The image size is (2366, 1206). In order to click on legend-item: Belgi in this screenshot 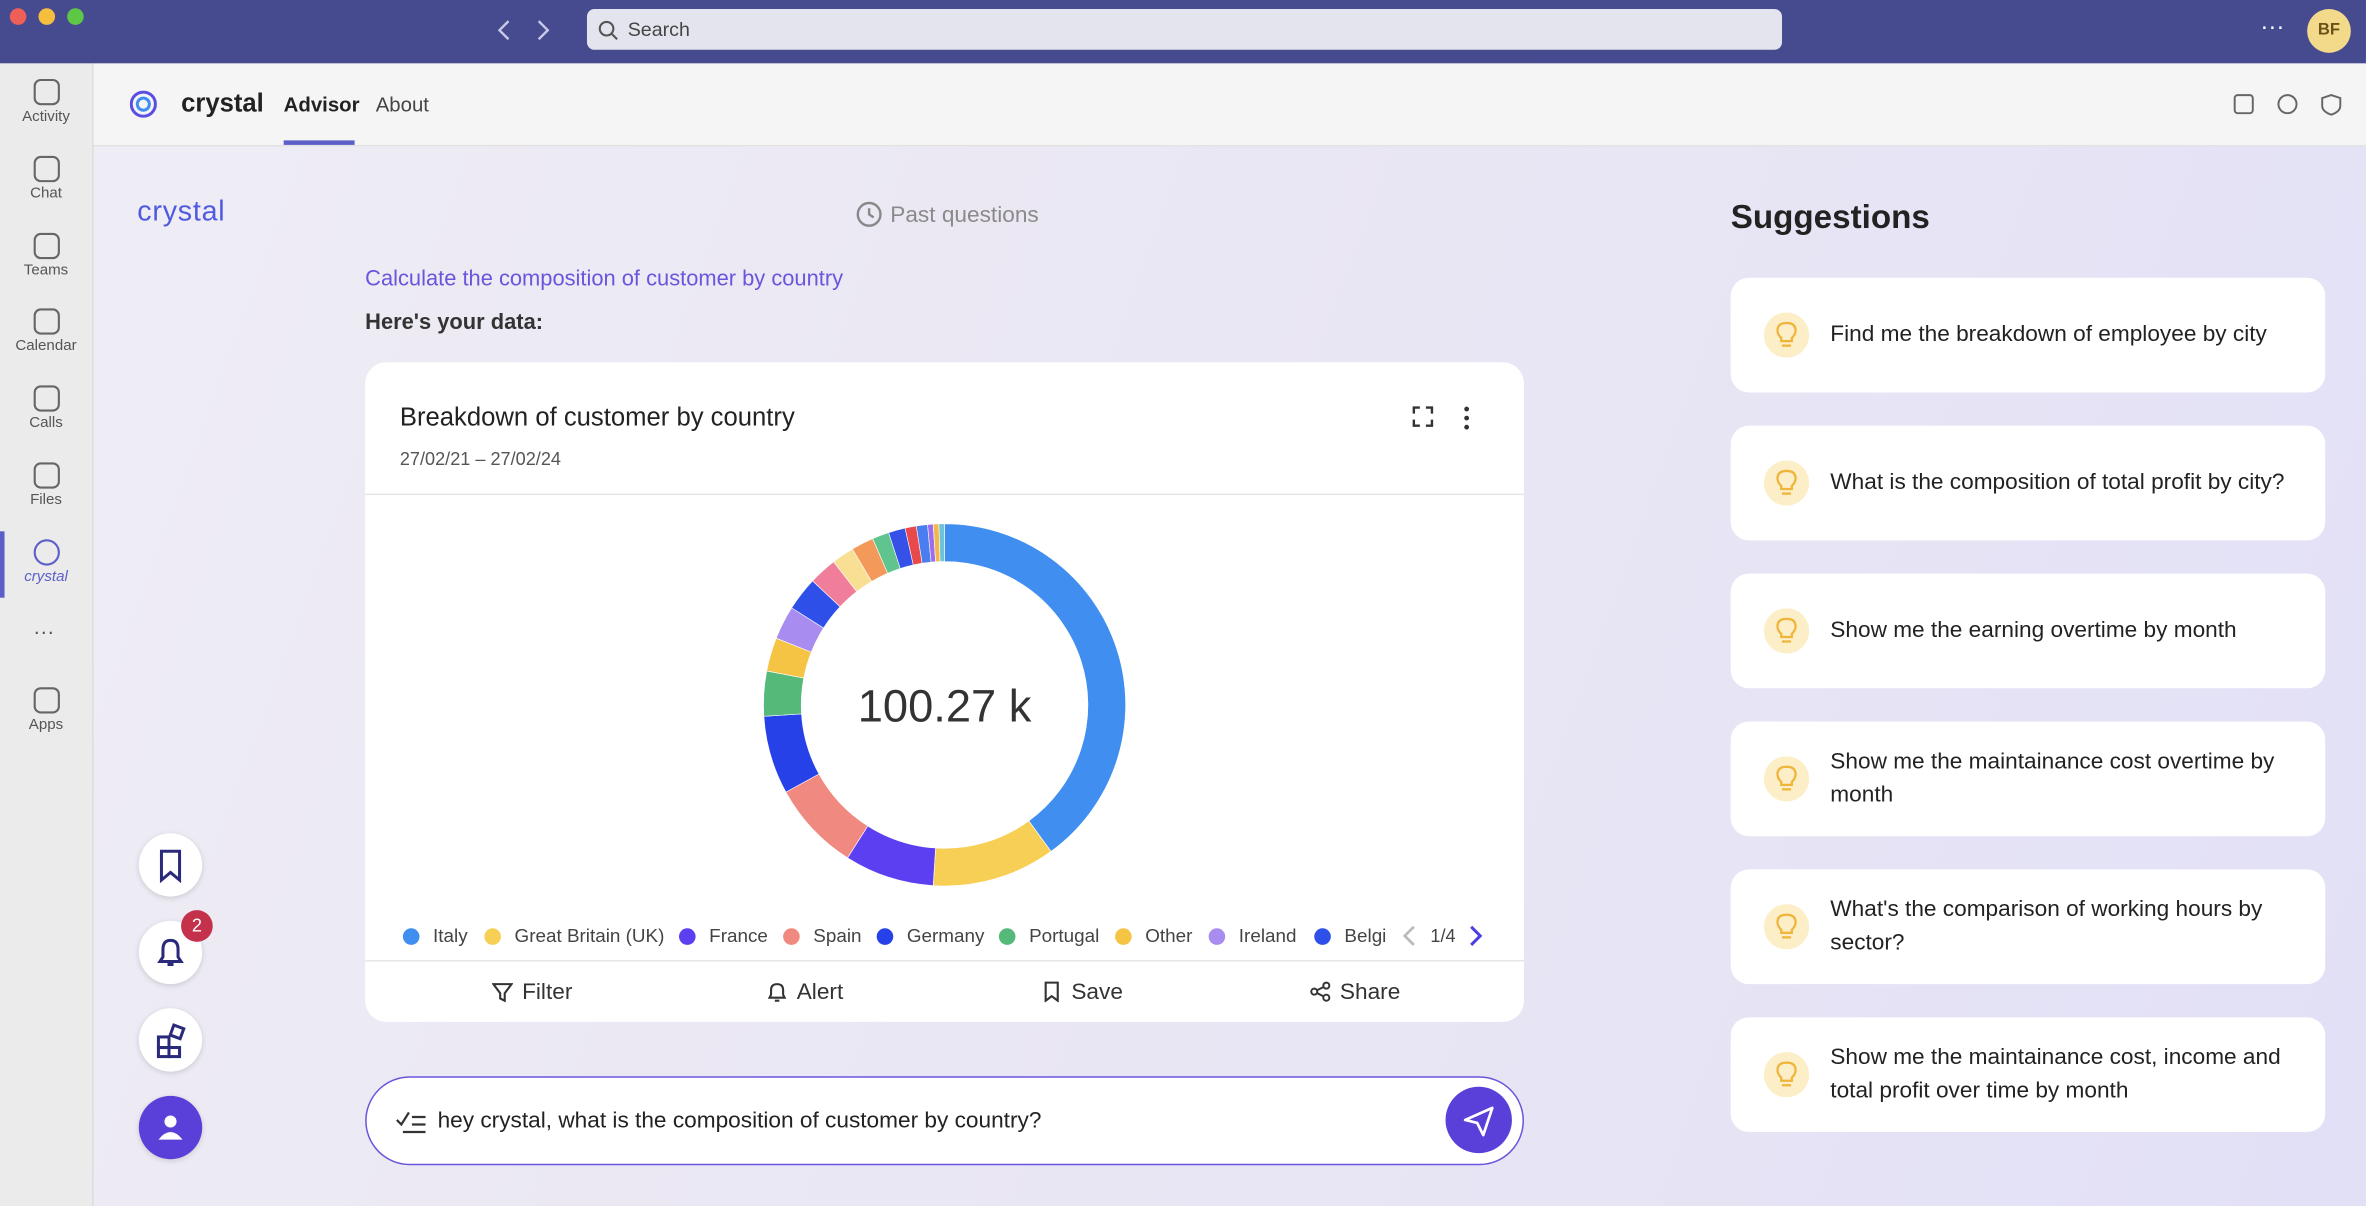, I will do `click(1350, 936)`.